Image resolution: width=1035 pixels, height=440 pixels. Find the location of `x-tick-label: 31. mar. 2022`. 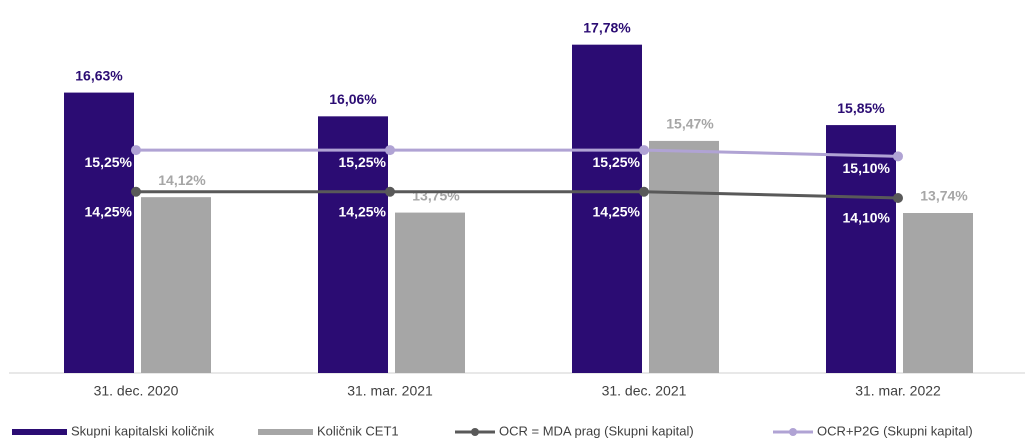

x-tick-label: 31. mar. 2022 is located at coordinates (898, 391).